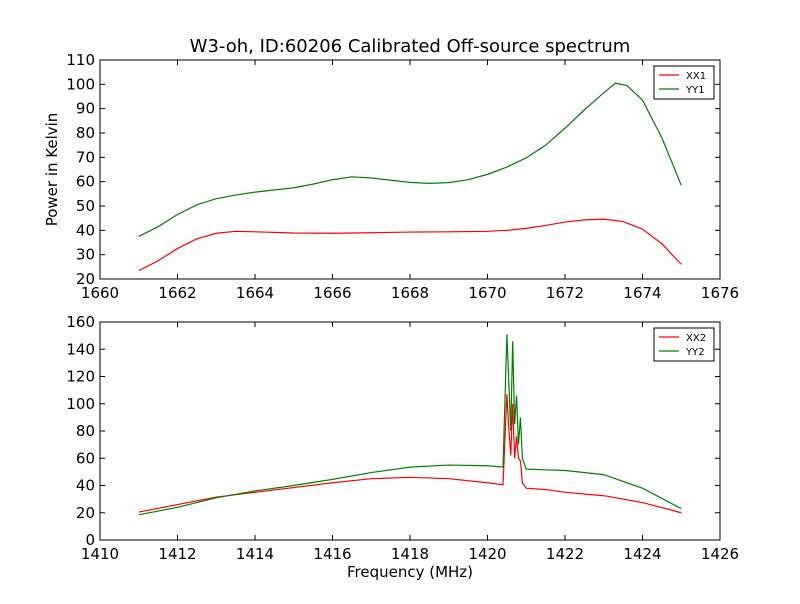 The height and width of the screenshot is (604, 800). Describe the element at coordinates (720, 554) in the screenshot. I see `x-tick-label: 1426` at that location.